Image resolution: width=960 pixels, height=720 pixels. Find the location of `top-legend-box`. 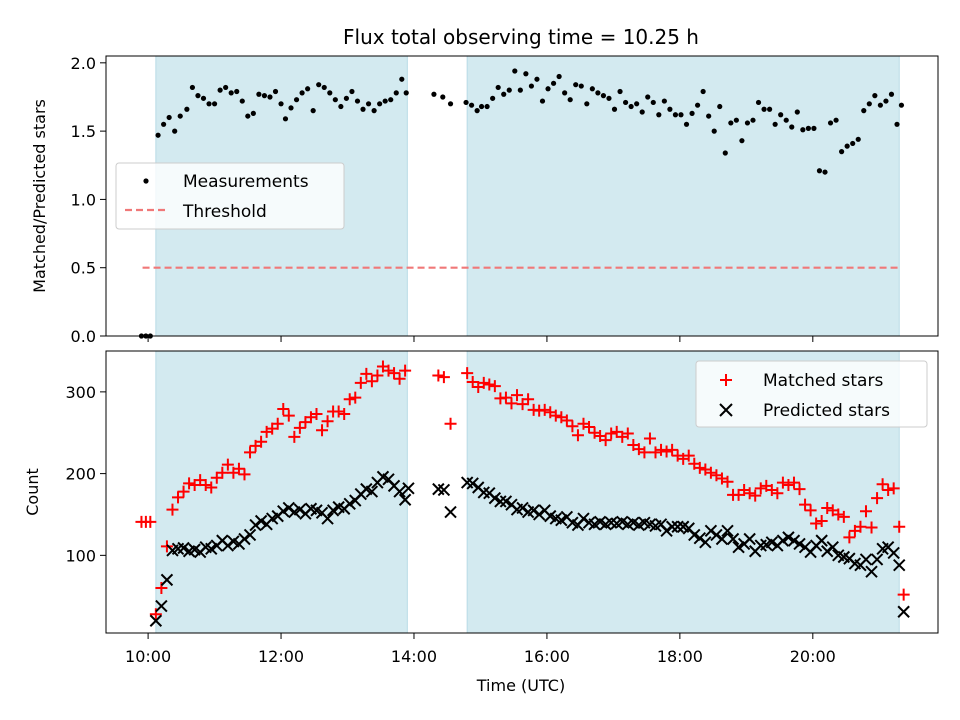

top-legend-box is located at coordinates (230, 196).